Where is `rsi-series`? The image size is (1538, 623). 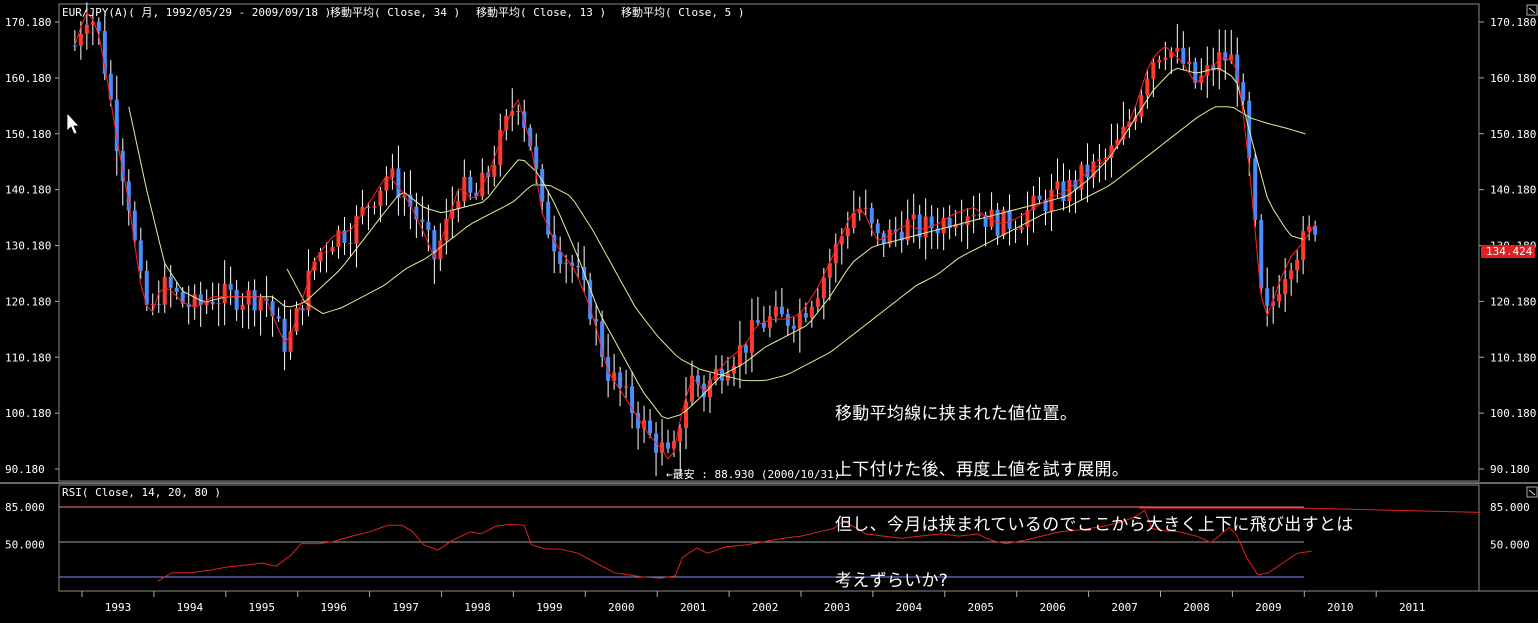 rsi-series is located at coordinates (819, 544).